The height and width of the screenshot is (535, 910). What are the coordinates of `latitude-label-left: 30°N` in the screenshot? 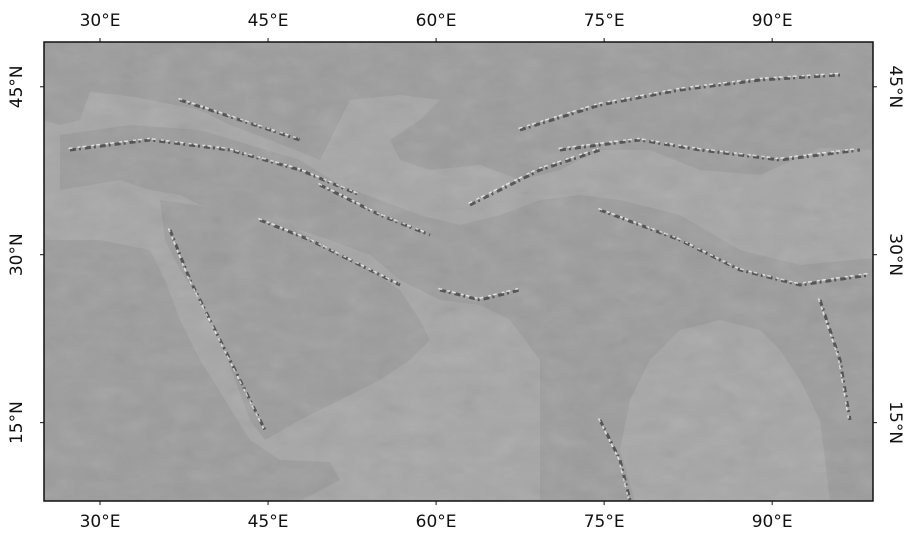 It's located at (17, 254).